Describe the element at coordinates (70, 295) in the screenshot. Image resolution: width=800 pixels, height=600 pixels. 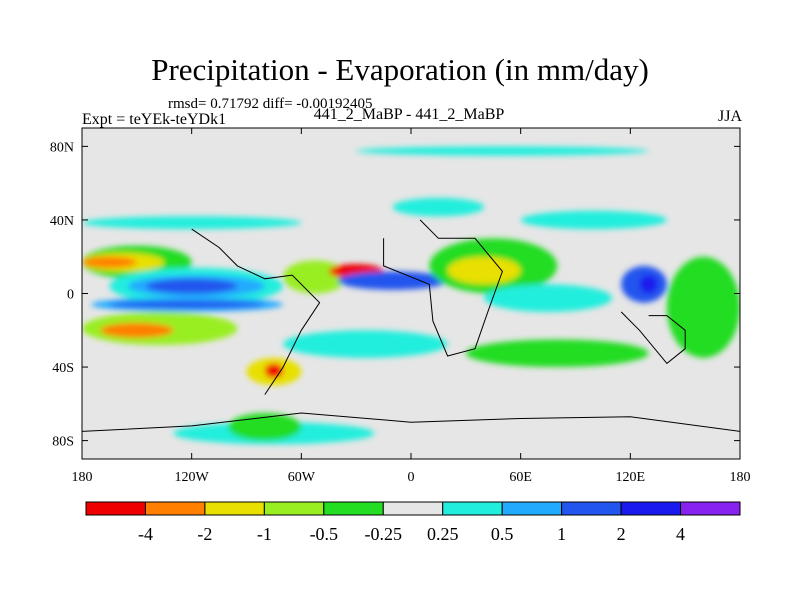
I see `y-tick-label: 0` at that location.